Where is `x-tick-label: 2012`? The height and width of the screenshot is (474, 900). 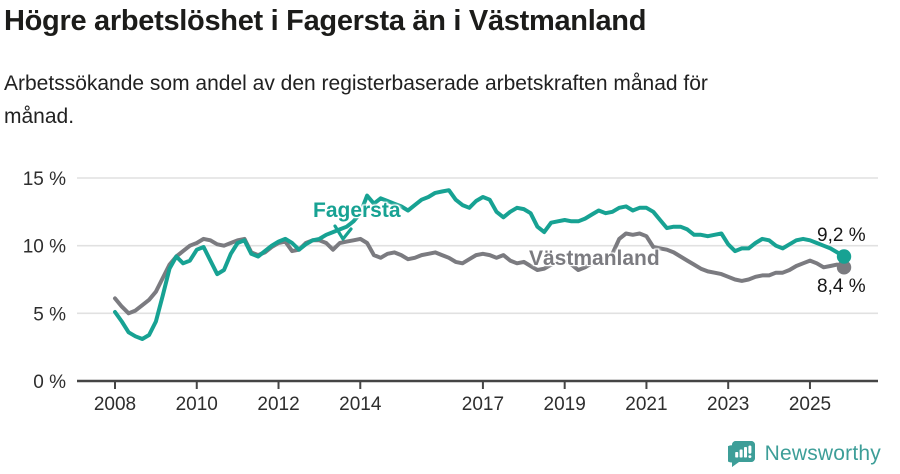
x-tick-label: 2012 is located at coordinates (278, 404).